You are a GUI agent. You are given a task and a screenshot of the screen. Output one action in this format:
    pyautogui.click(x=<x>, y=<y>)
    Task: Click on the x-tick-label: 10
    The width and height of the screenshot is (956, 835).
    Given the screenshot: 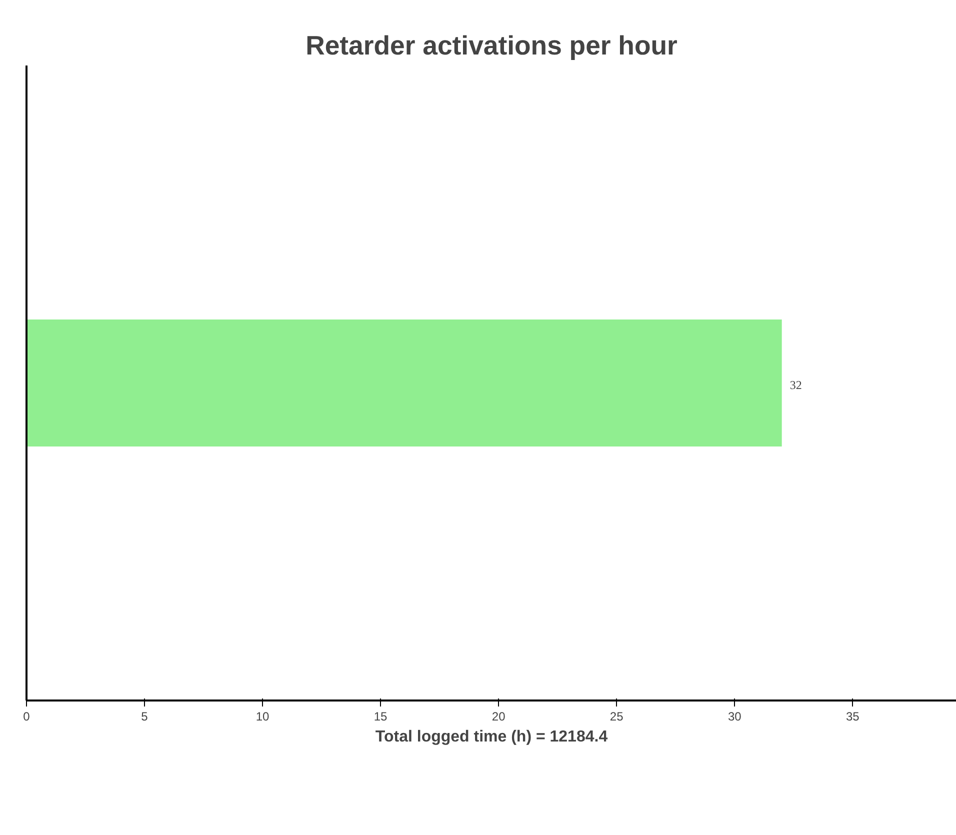 What is the action you would take?
    pyautogui.click(x=263, y=717)
    